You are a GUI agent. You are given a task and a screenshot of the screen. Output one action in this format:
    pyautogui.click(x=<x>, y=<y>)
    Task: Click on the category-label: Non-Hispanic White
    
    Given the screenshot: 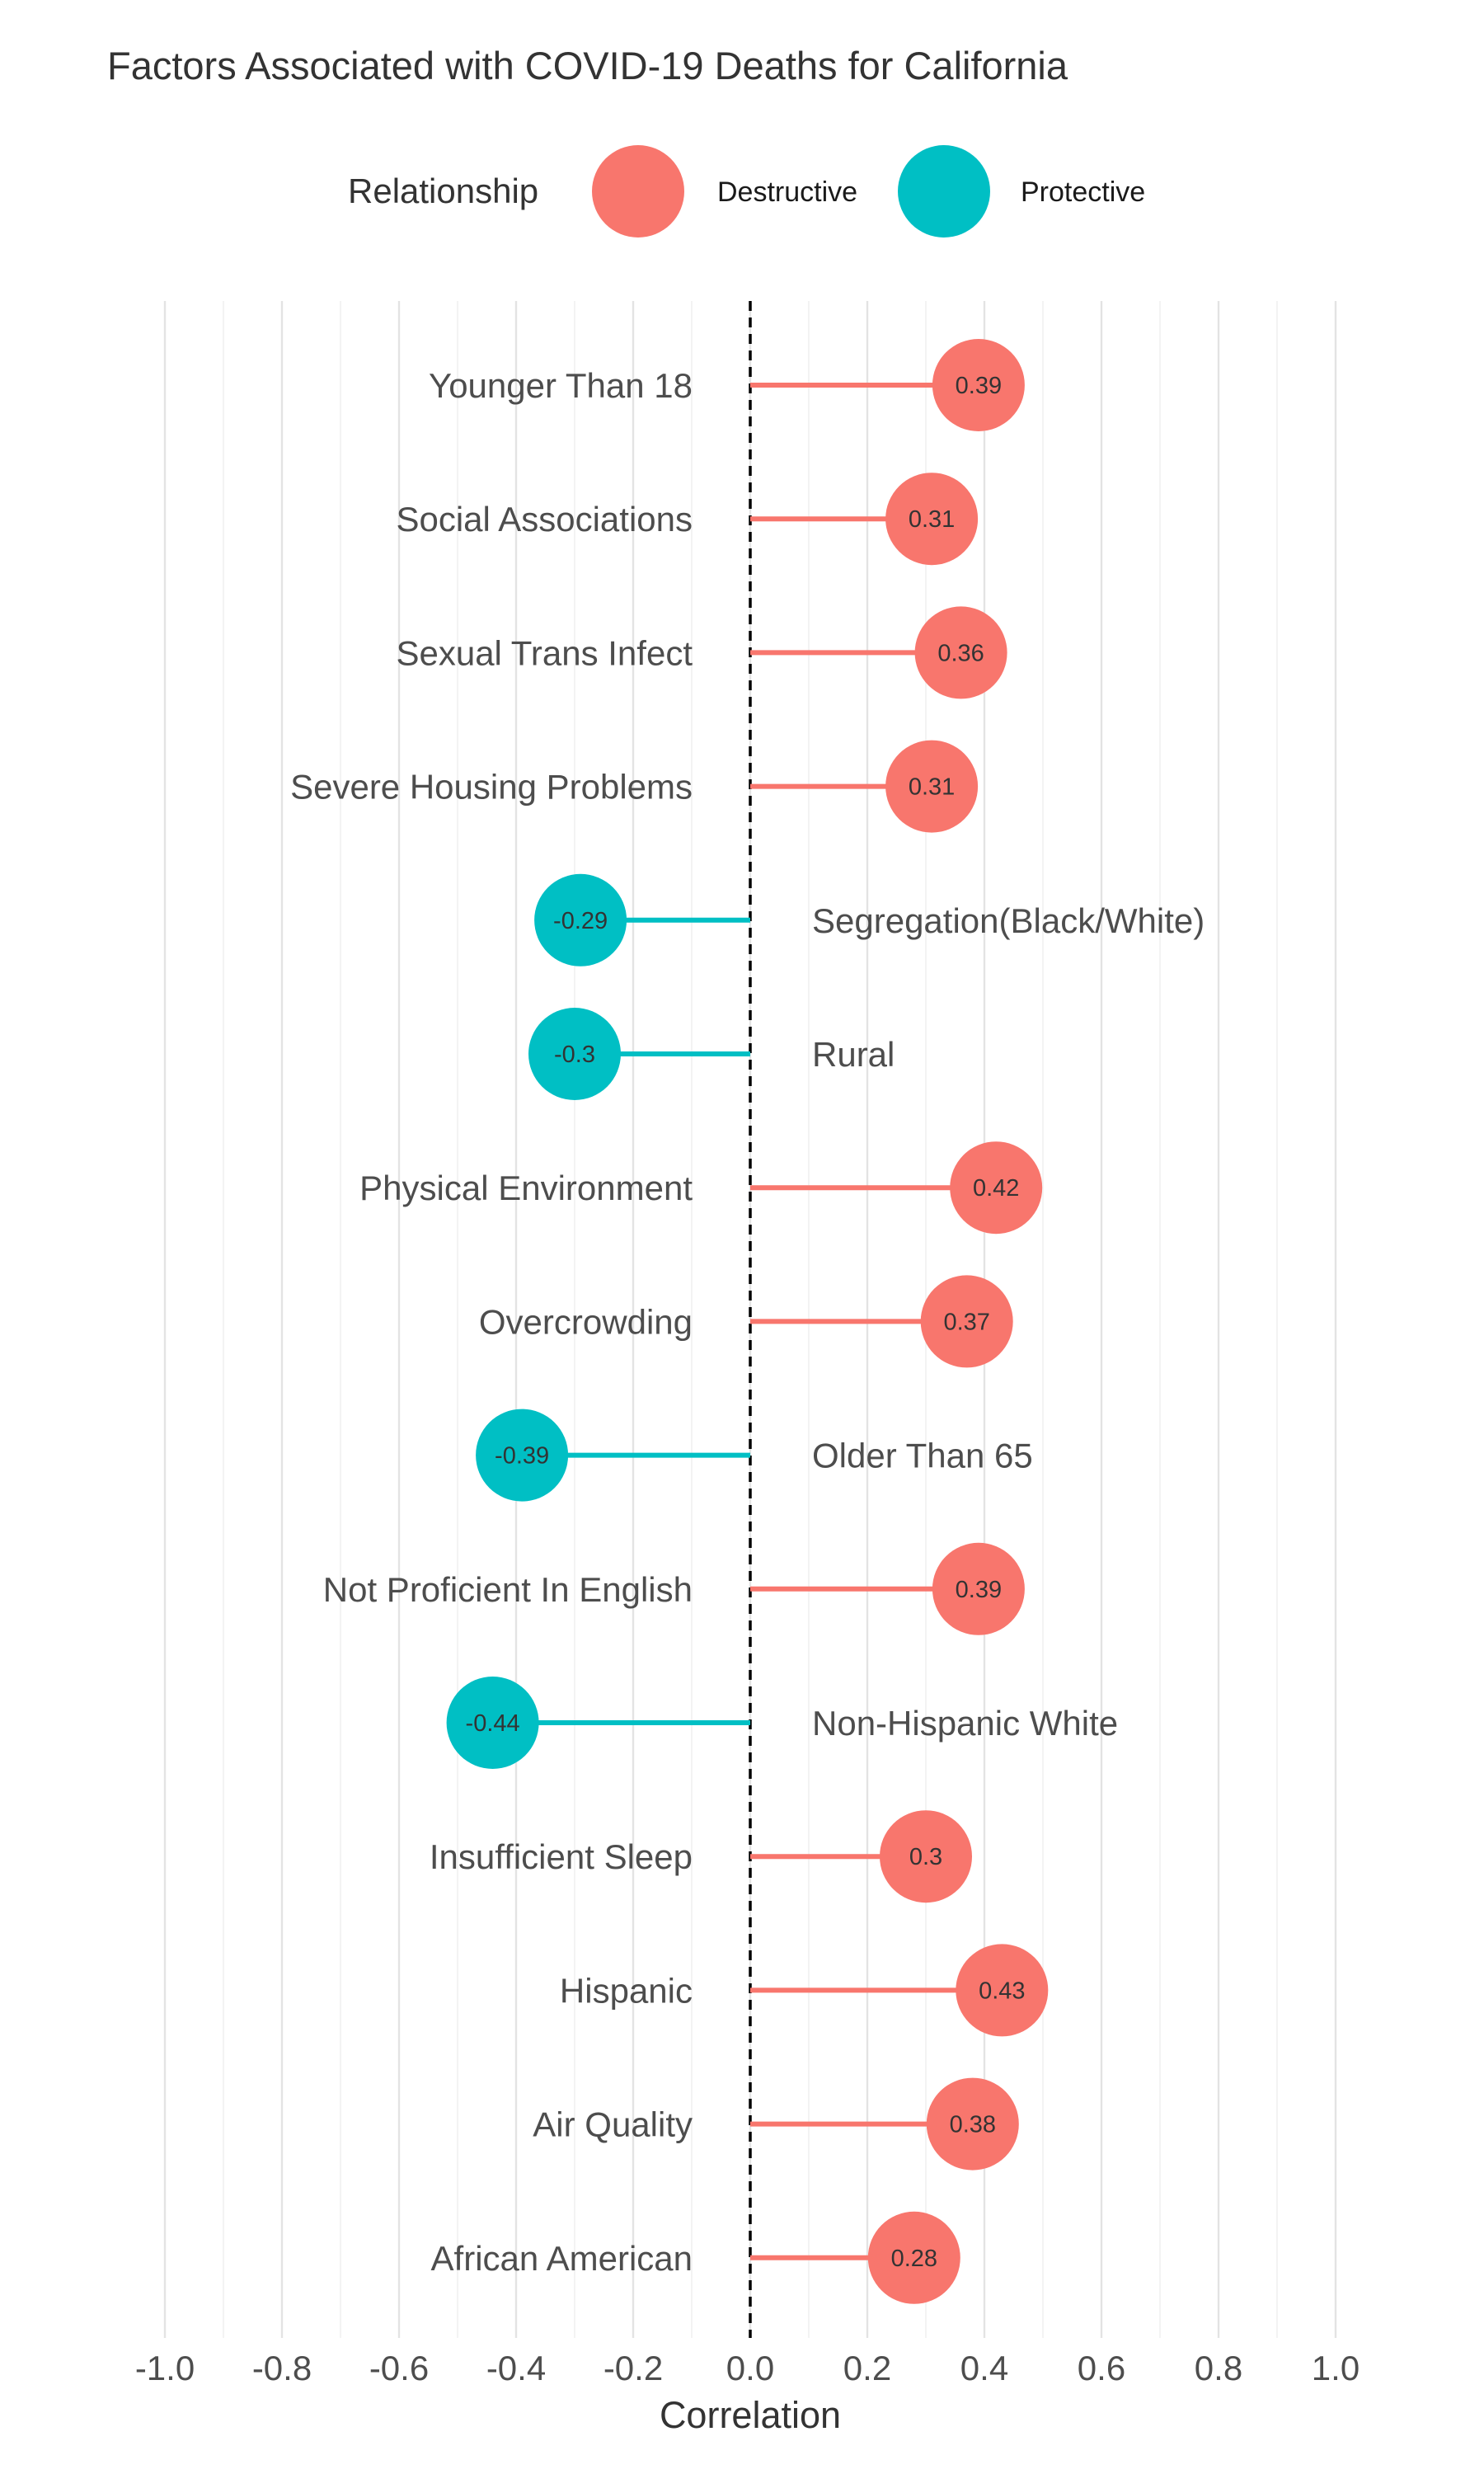 What is the action you would take?
    pyautogui.click(x=965, y=1723)
    